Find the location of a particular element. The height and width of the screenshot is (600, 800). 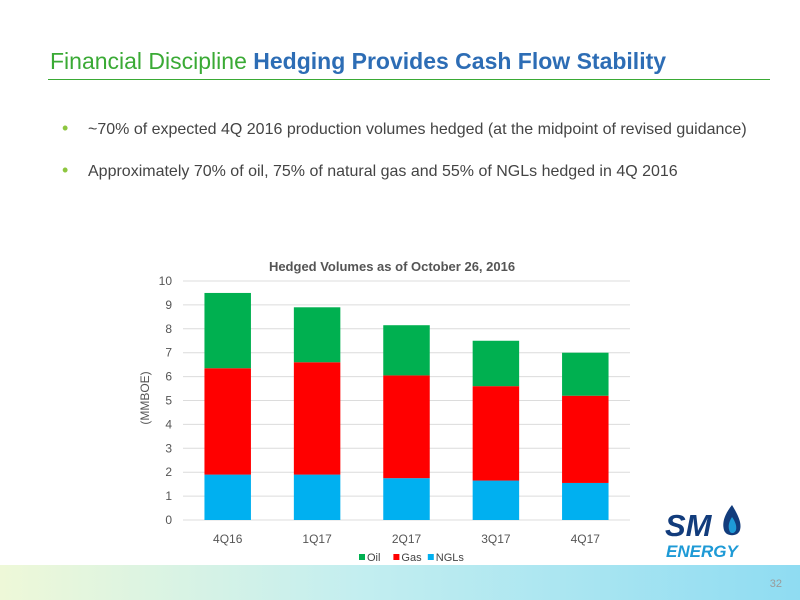

y-tick-label: 3 is located at coordinates (168, 448).